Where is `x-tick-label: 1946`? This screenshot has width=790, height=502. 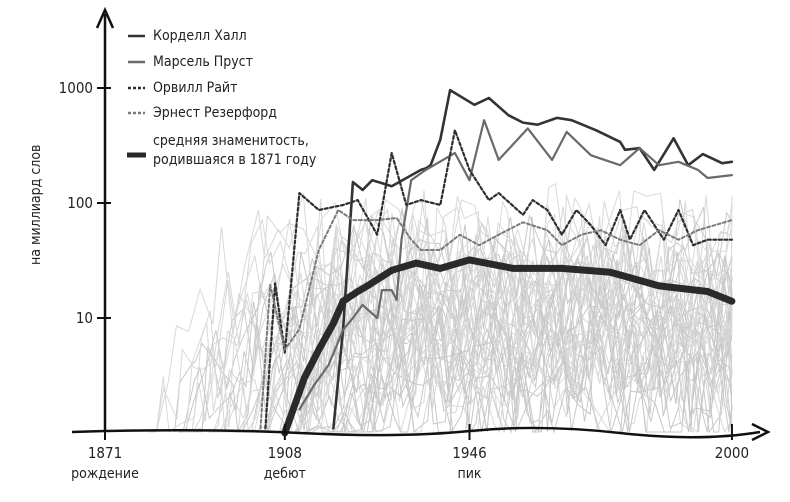 x-tick-label: 1946 is located at coordinates (469, 453).